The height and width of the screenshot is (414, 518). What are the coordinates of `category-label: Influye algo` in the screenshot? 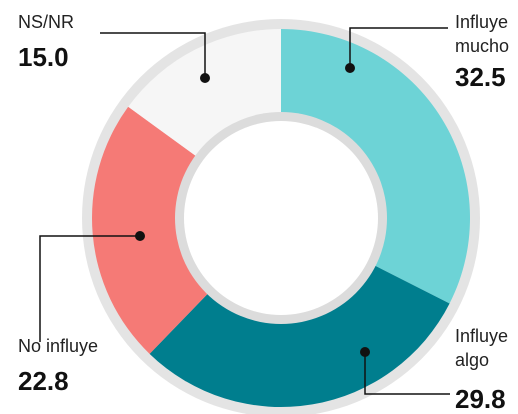 It's located at (484, 348).